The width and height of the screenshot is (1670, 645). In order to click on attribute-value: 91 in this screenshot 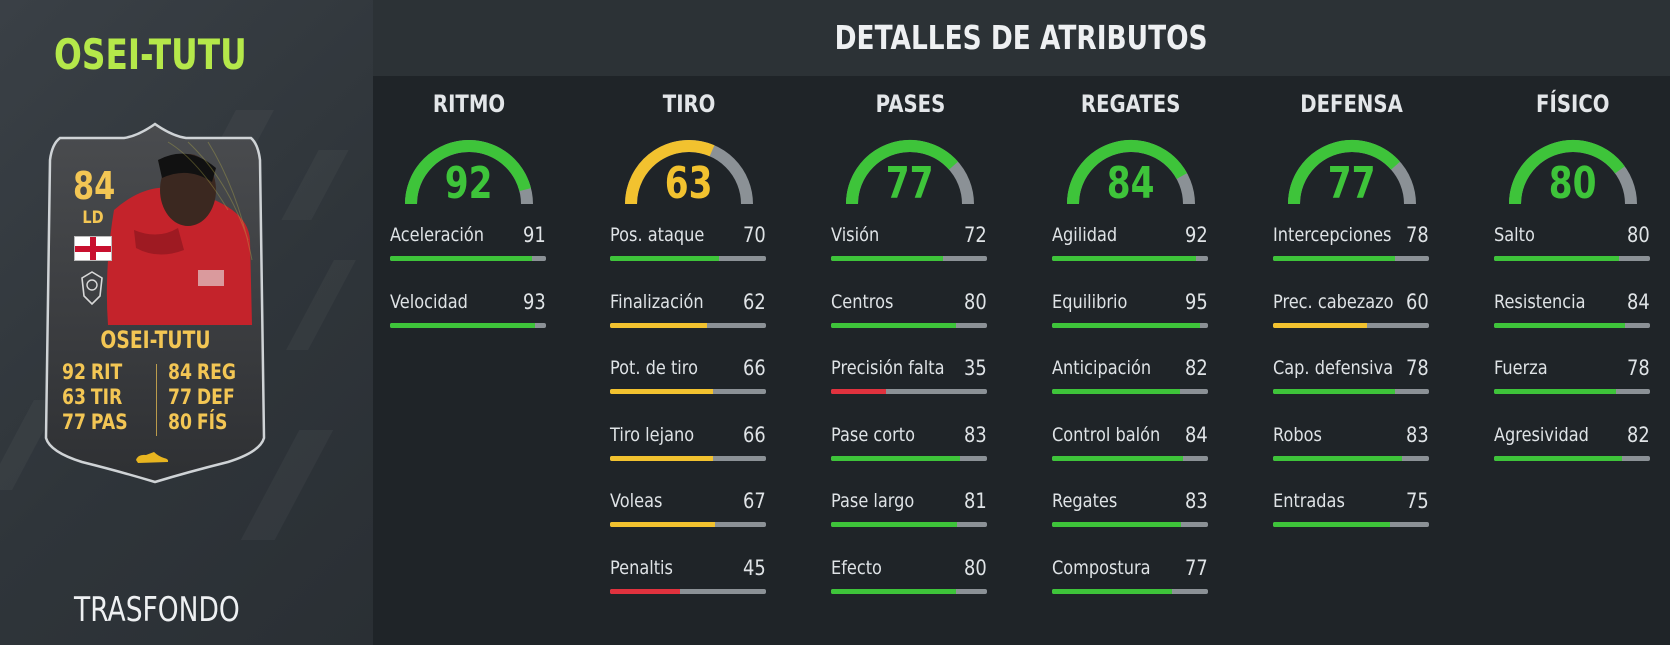, I will do `click(534, 235)`.